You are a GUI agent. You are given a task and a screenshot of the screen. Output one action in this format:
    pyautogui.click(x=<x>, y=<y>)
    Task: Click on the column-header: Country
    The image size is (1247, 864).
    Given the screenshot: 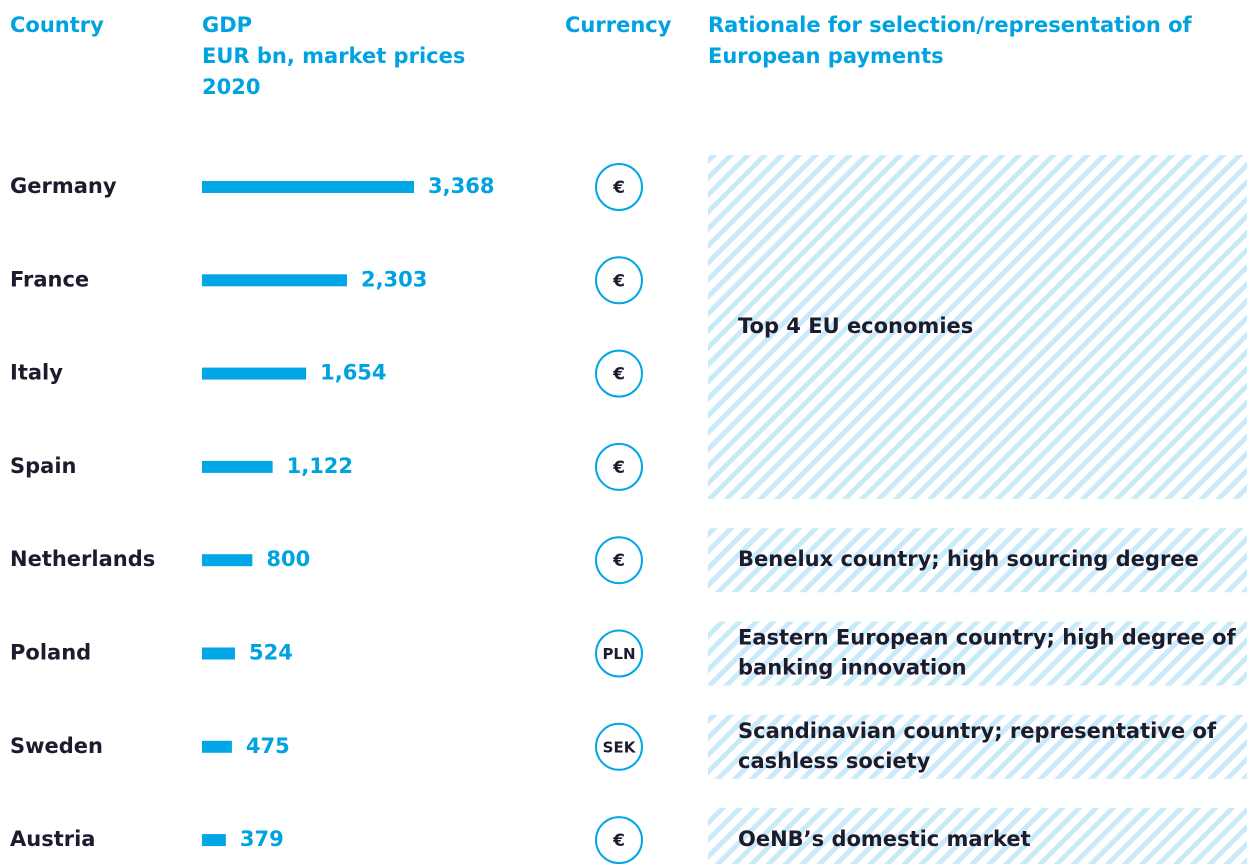 What is the action you would take?
    pyautogui.click(x=57, y=25)
    